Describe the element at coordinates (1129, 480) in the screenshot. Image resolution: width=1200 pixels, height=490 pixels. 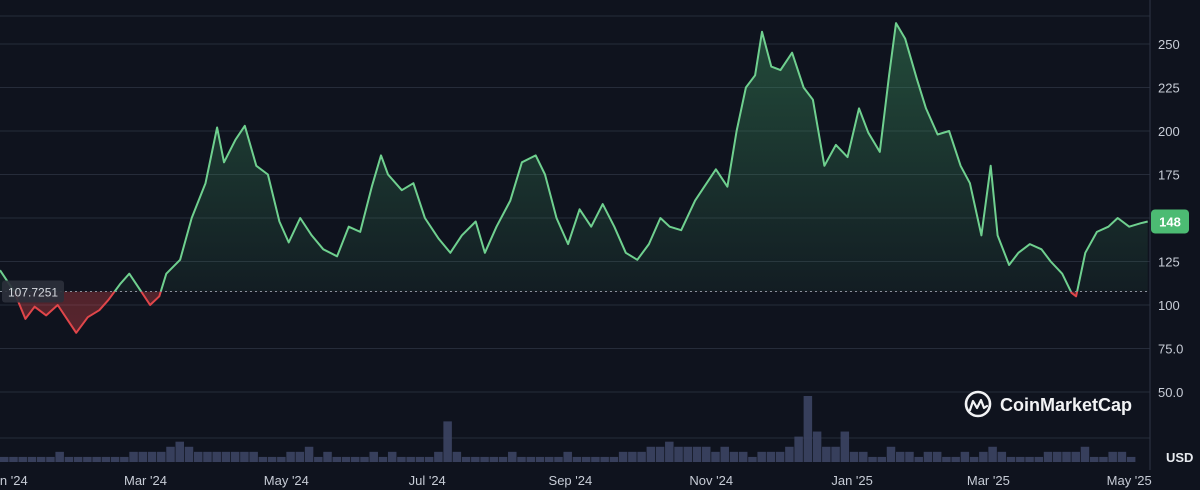
I see `x-tick-label: May '25` at that location.